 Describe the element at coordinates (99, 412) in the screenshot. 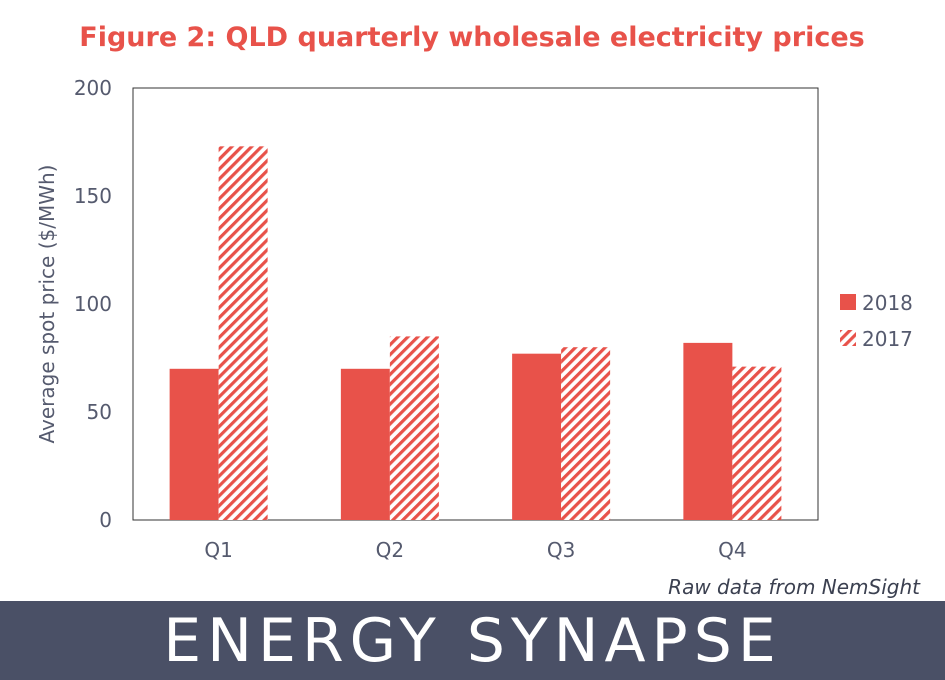

I see `y-tick-label: 50` at that location.